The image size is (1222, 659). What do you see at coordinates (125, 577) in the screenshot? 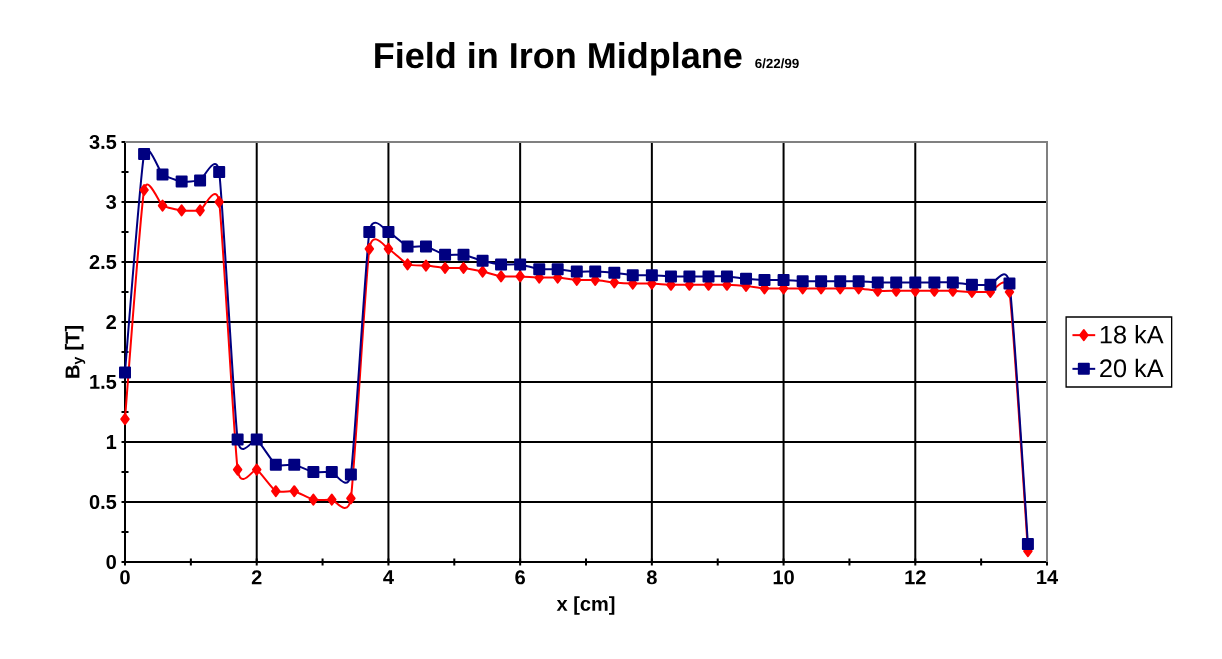
I see `x-tick-label: 0` at bounding box center [125, 577].